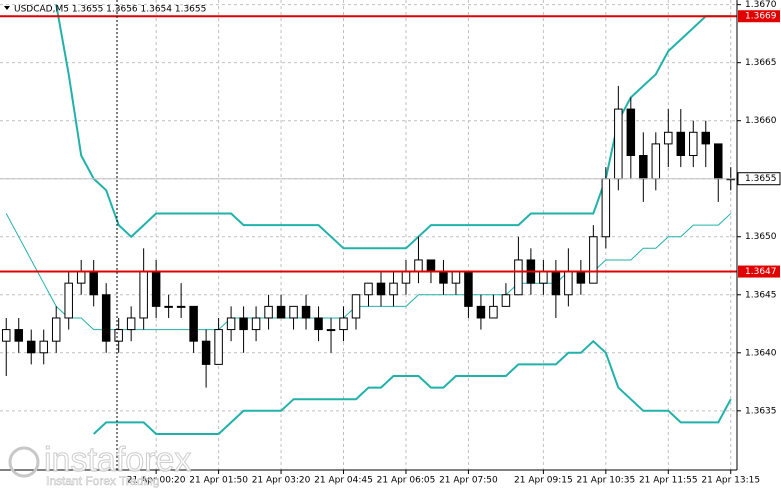 The height and width of the screenshot is (489, 781). I want to click on y-tick-label: 1.3635, so click(761, 411).